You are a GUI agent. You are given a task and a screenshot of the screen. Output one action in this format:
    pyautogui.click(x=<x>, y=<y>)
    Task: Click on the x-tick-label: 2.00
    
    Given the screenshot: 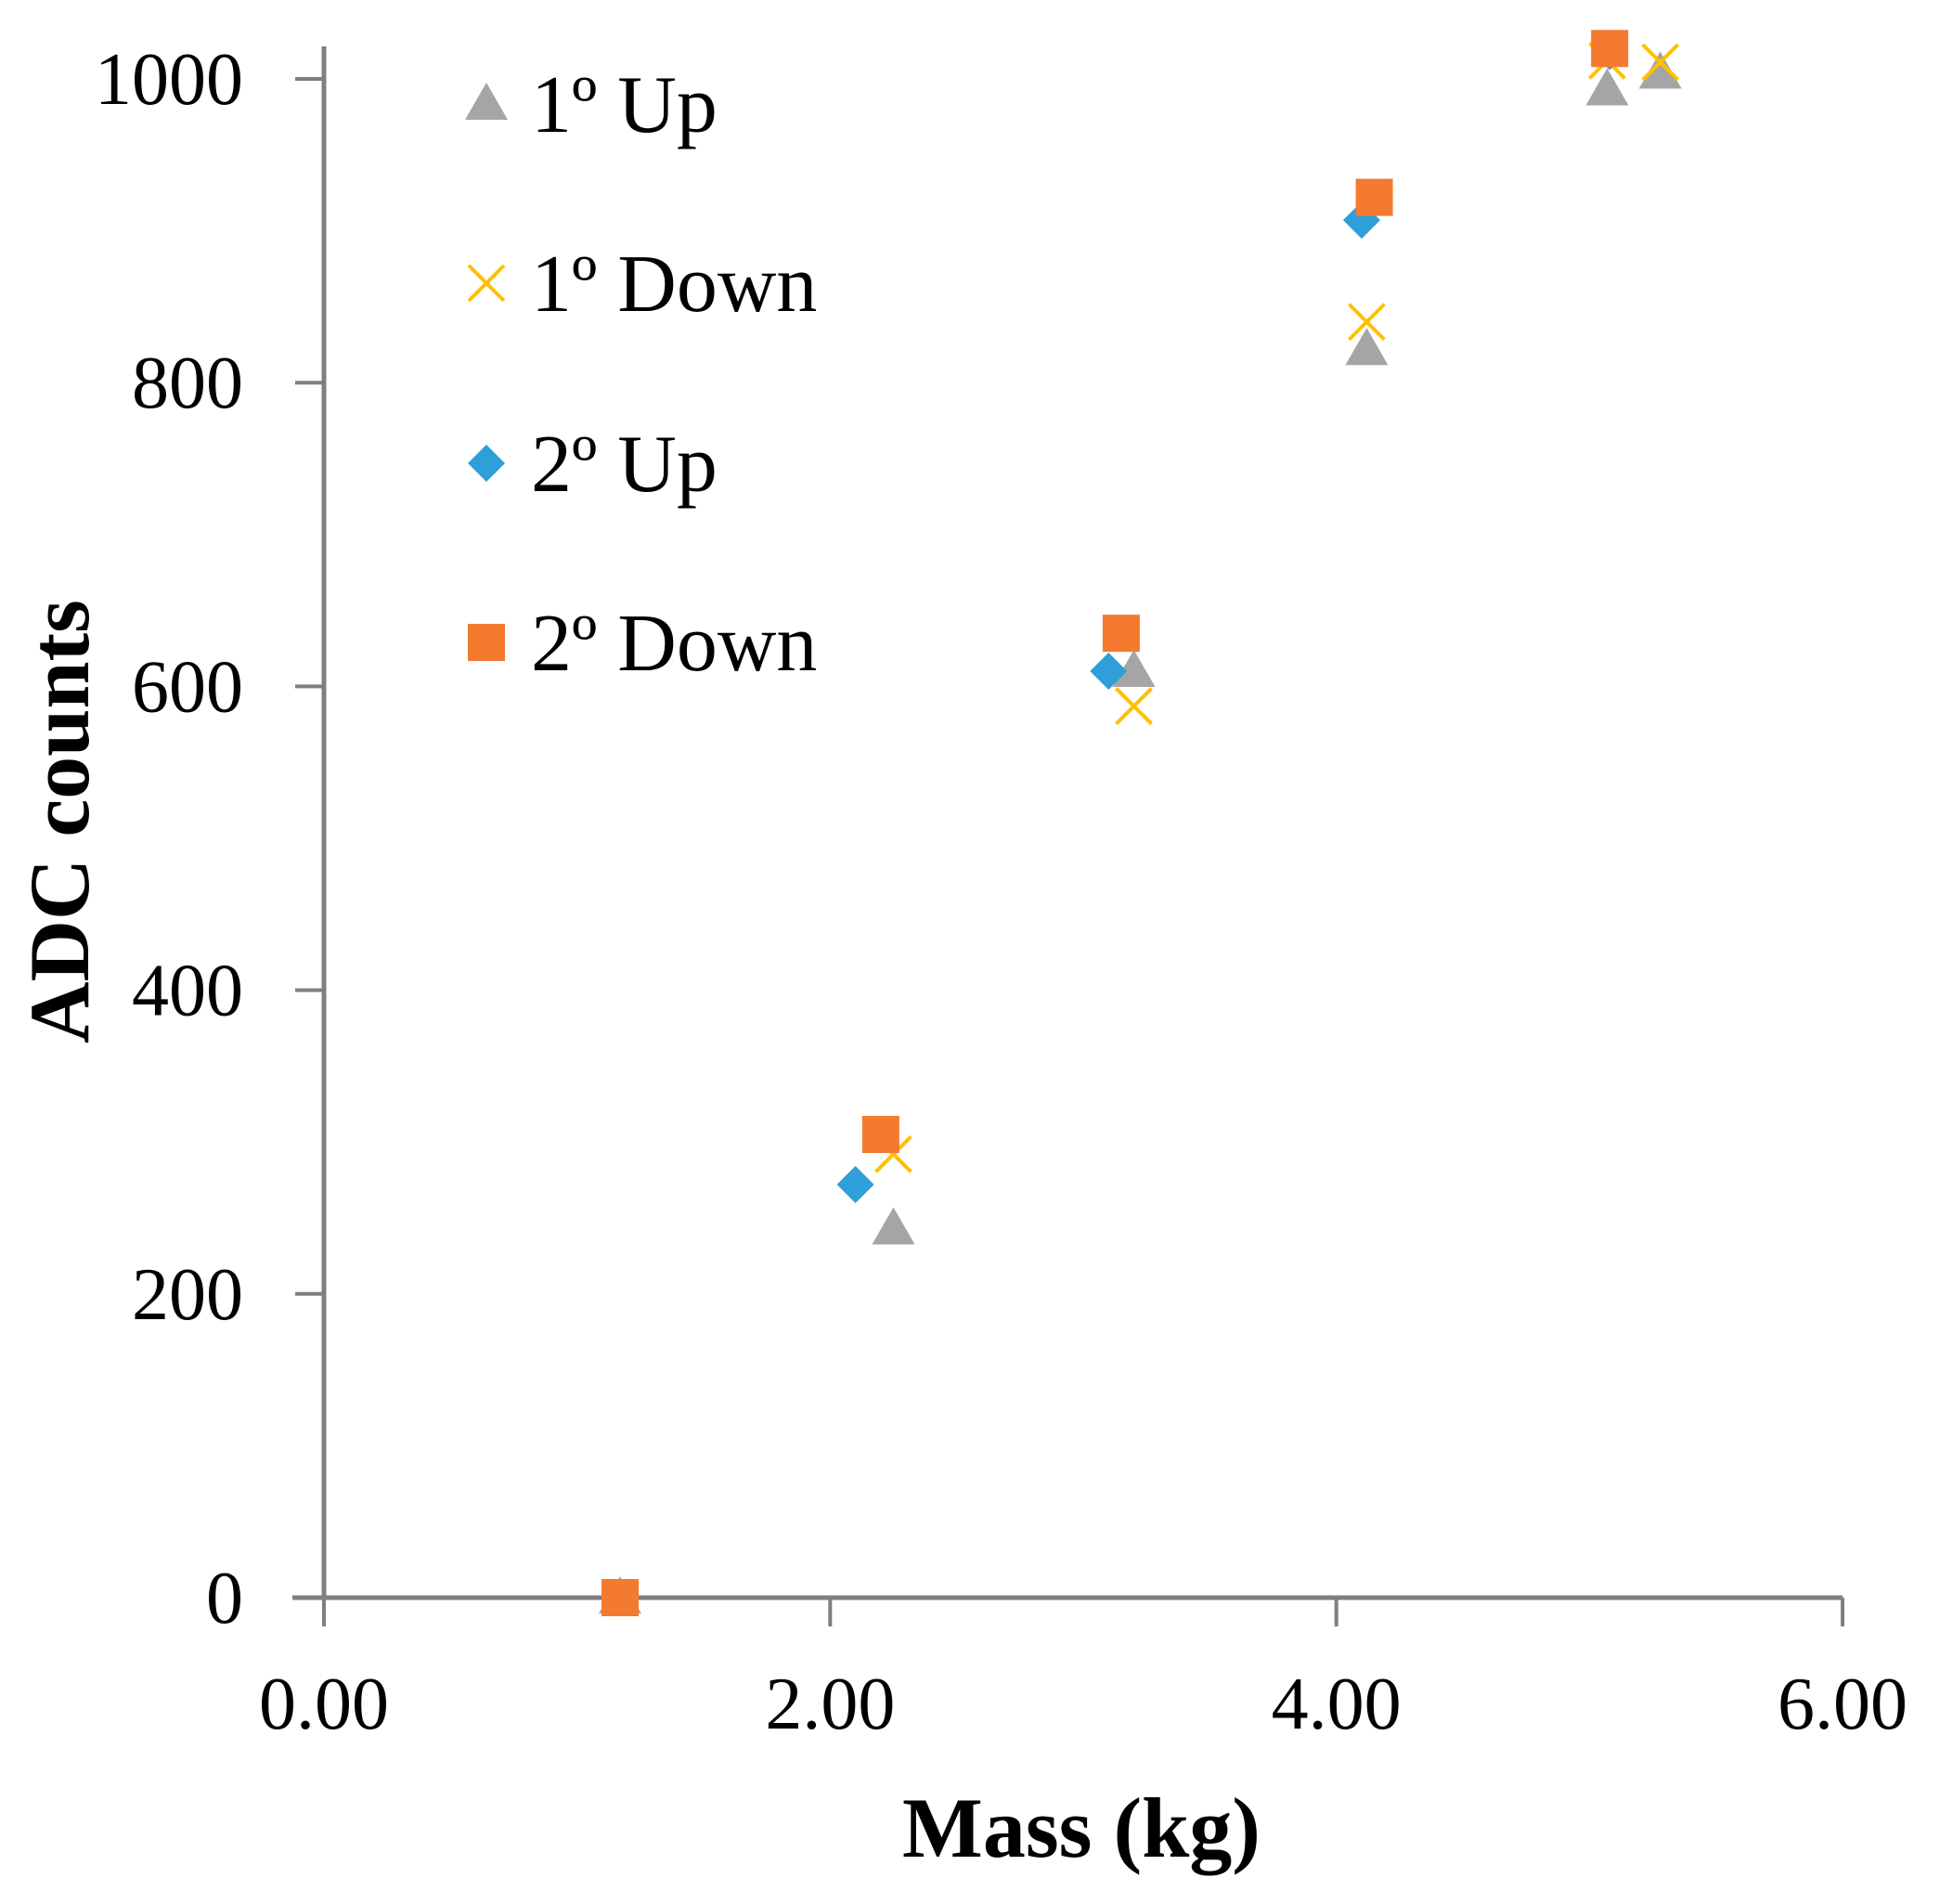 What is the action you would take?
    pyautogui.click(x=830, y=1704)
    